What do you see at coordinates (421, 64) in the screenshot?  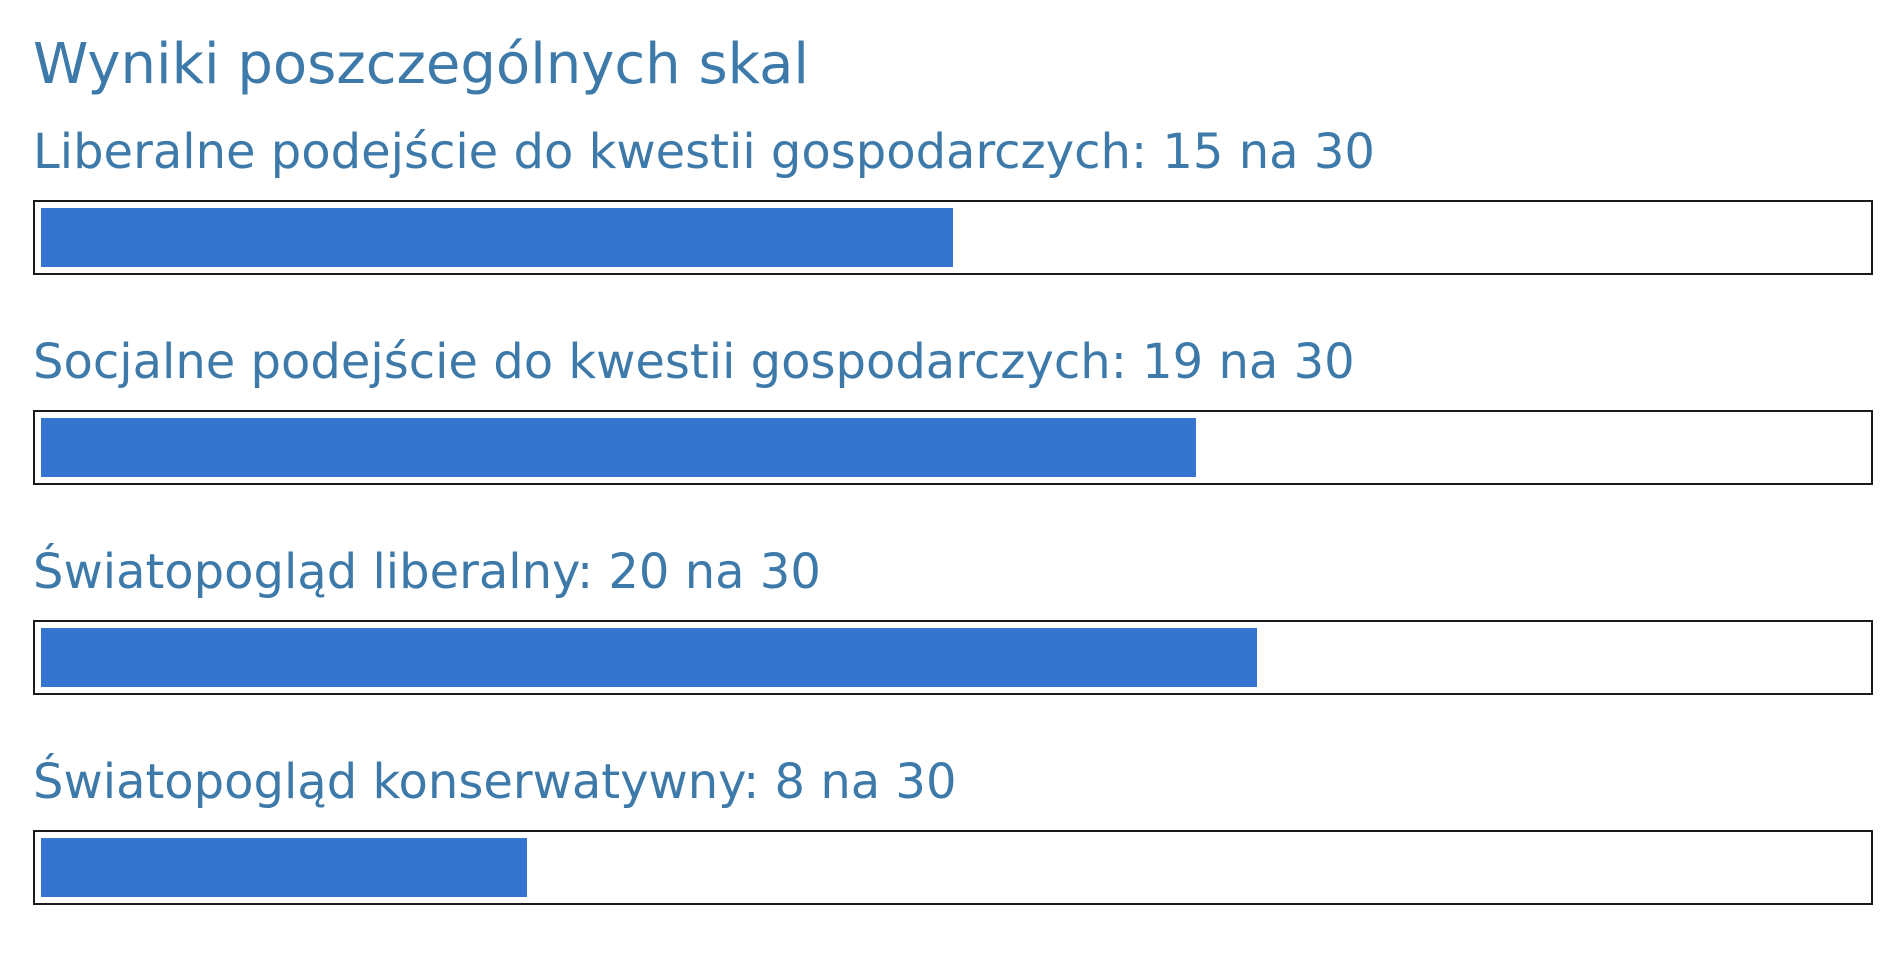 I see `page-title: Wyniki poszczególnych skal` at bounding box center [421, 64].